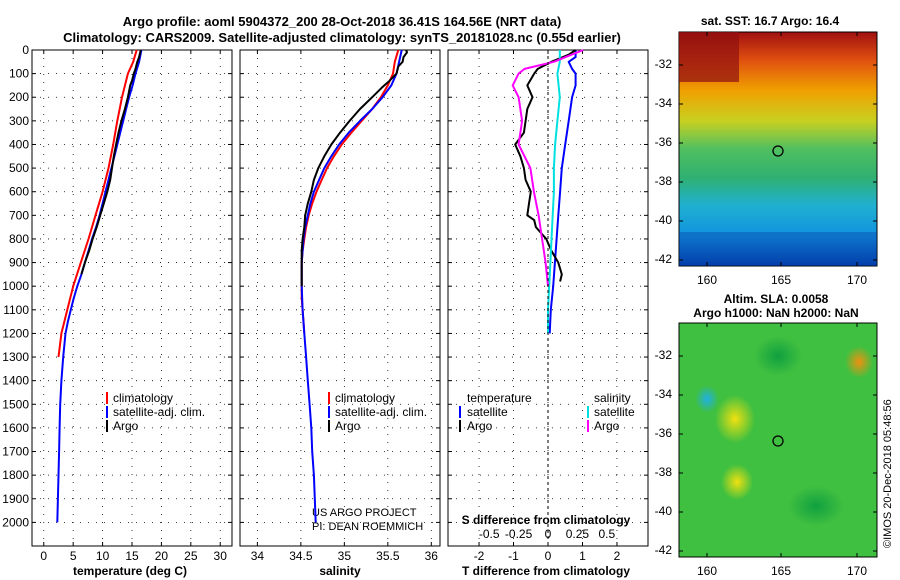 The height and width of the screenshot is (580, 900). What do you see at coordinates (15, 428) in the screenshot?
I see `y-tick-label: 1600` at bounding box center [15, 428].